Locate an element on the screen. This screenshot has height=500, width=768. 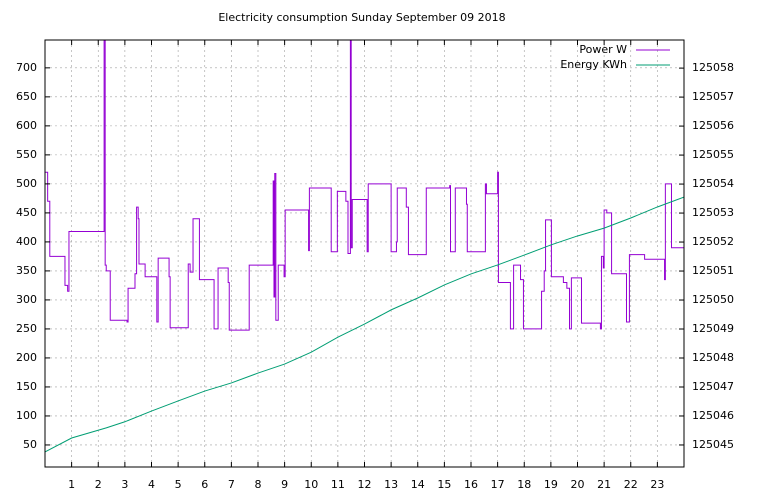
x-tick-label: 18 is located at coordinates (524, 484).